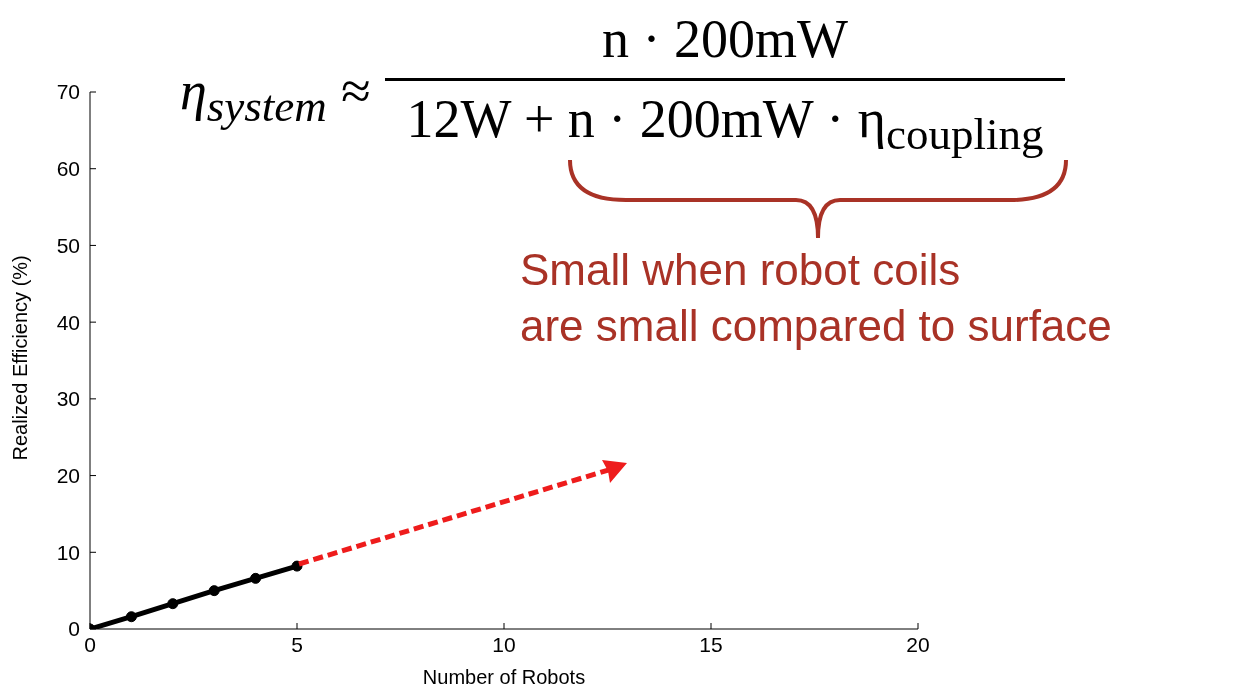  What do you see at coordinates (68, 169) in the screenshot?
I see `y-tick-label: 60` at bounding box center [68, 169].